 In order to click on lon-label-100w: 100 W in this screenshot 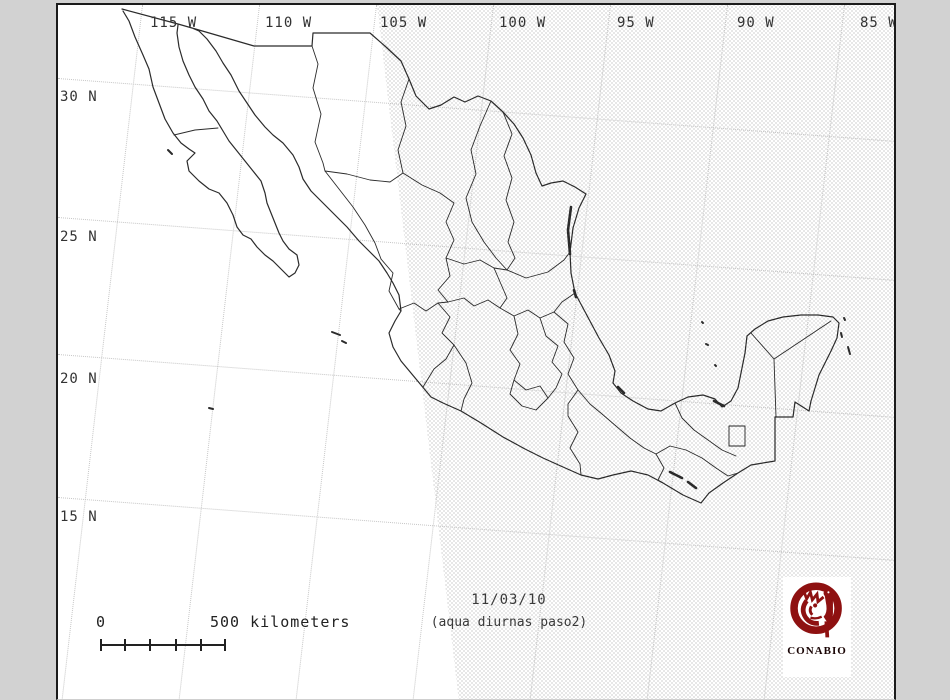, I will do `click(523, 23)`.